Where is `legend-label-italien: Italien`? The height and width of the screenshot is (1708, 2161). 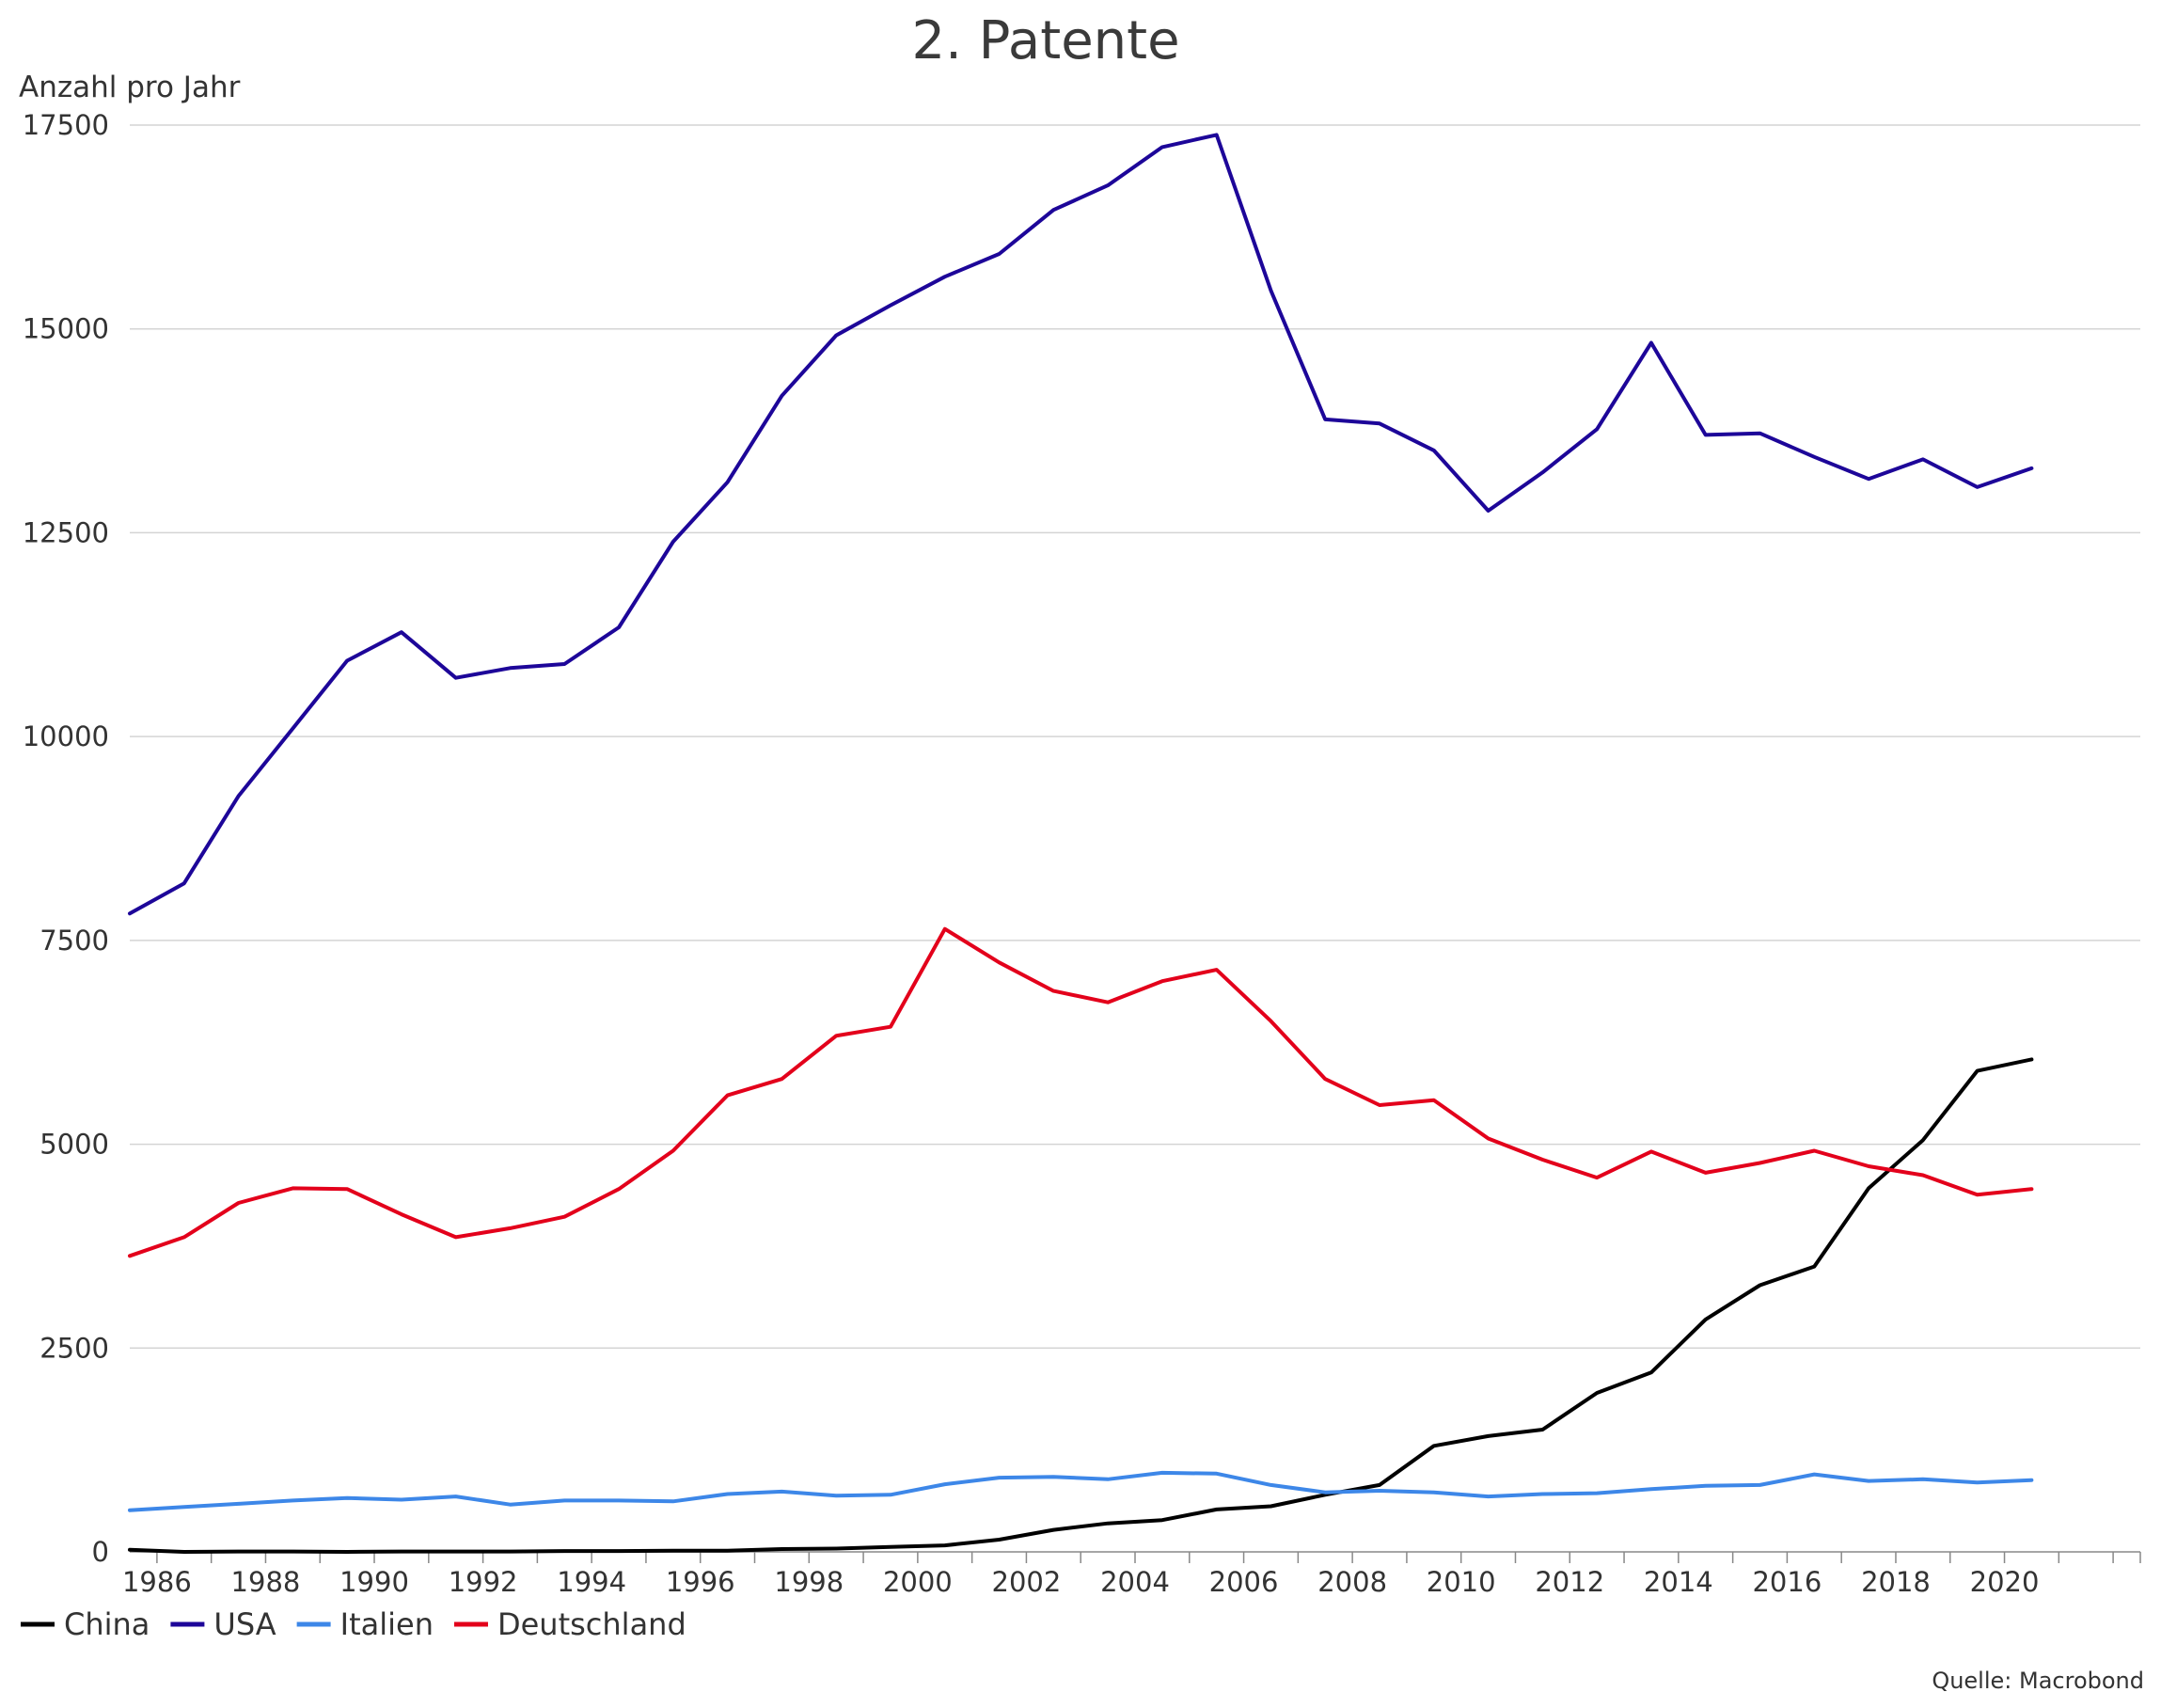
legend-label-italien: Italien is located at coordinates (387, 1624).